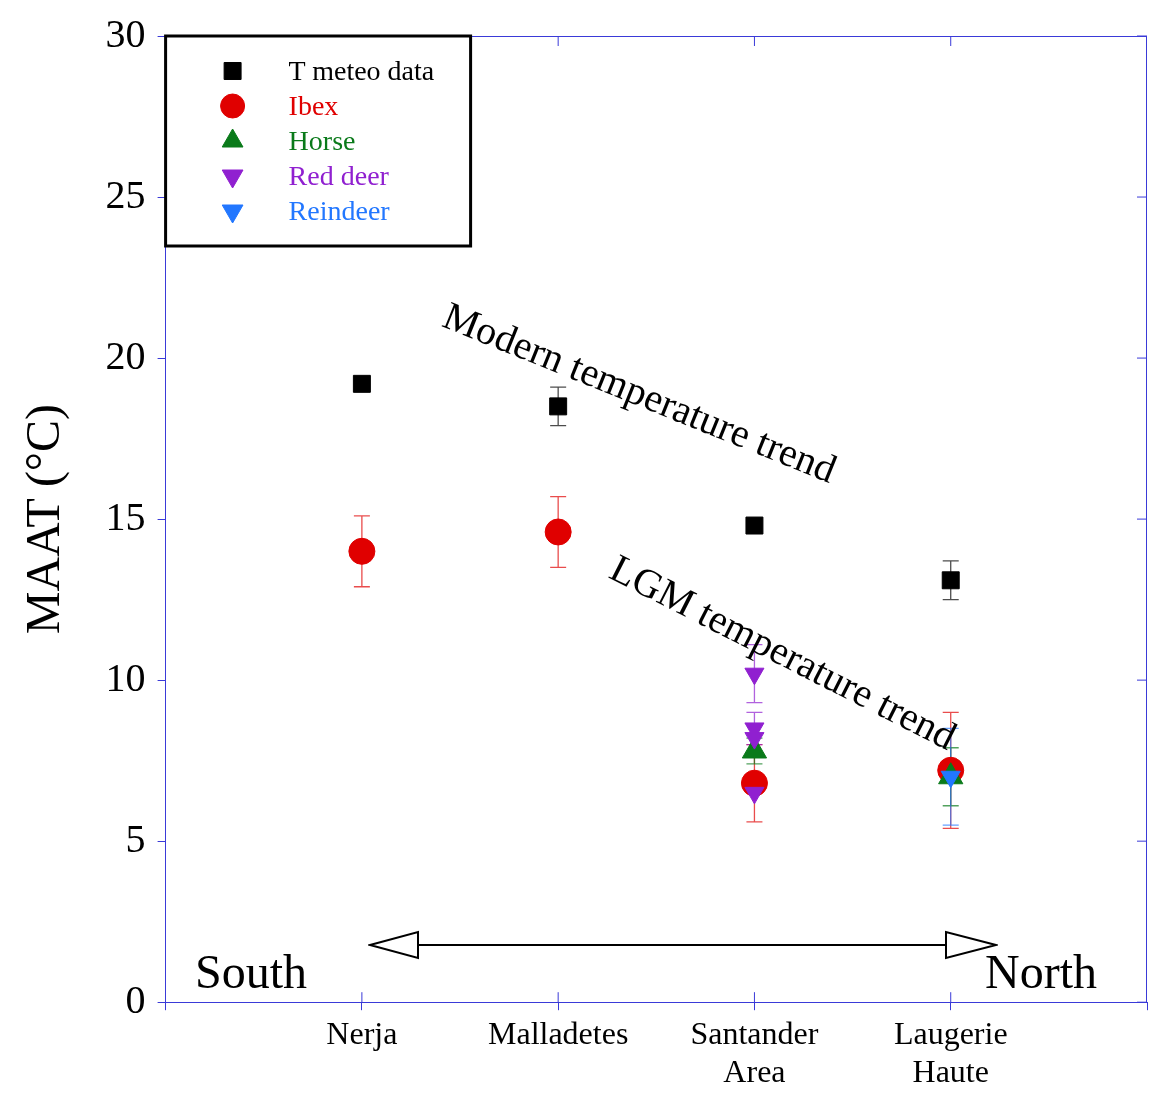 This screenshot has width=1162, height=1099. Describe the element at coordinates (339, 176) in the screenshot. I see `legend-label: Red deer` at that location.